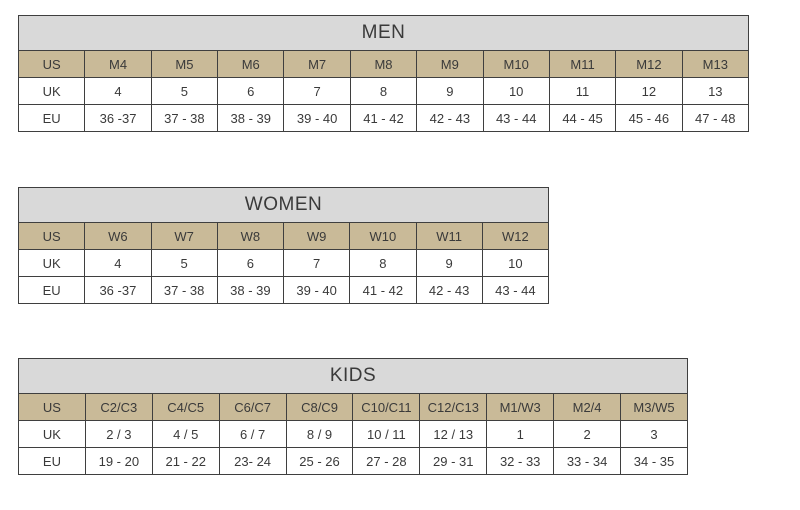 This screenshot has height=510, width=800. Describe the element at coordinates (118, 461) in the screenshot. I see `size-cell: 19 - 20` at that location.